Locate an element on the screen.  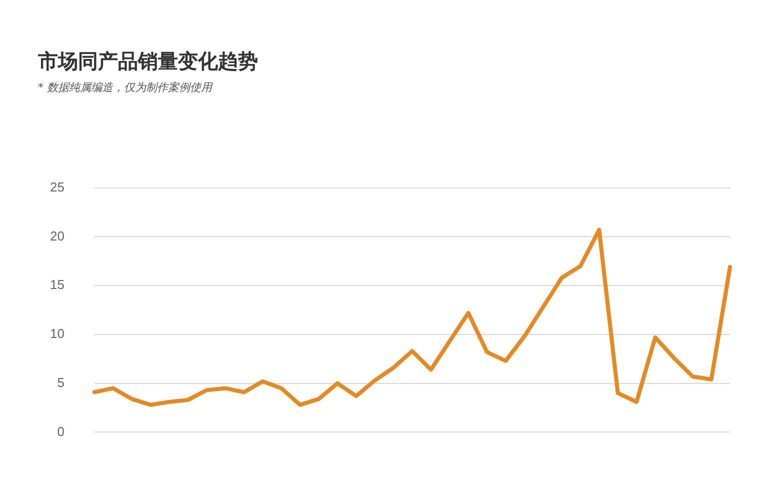
y-tick-label: 15 is located at coordinates (57, 284).